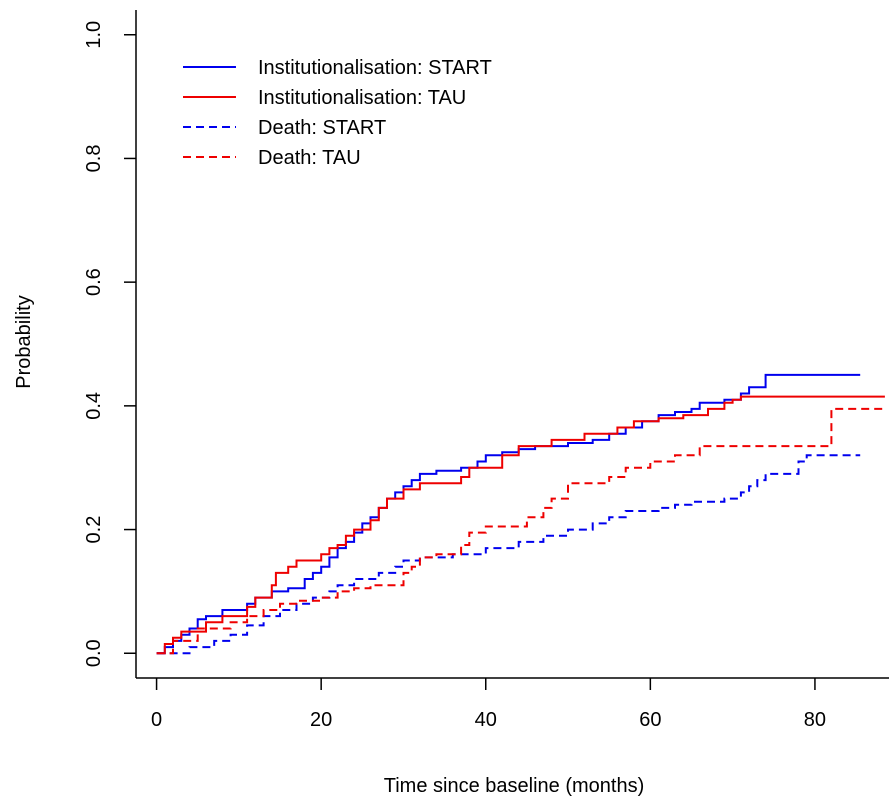 The height and width of the screenshot is (805, 889). What do you see at coordinates (94, 406) in the screenshot?
I see `y-tick-label: 0.4` at bounding box center [94, 406].